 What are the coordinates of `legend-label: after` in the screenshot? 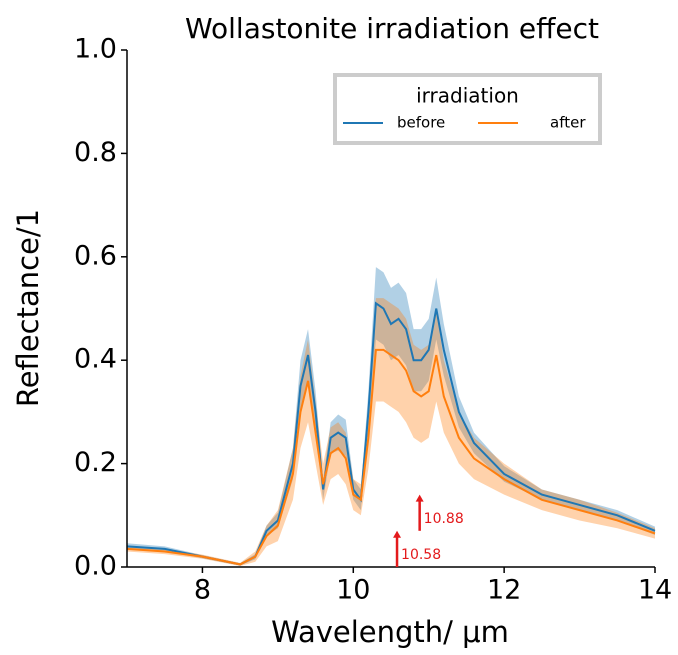 It's located at (568, 123).